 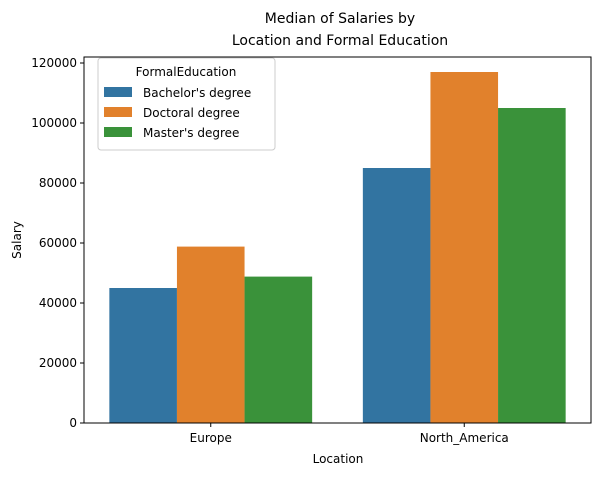 I want to click on y-axis-title: Salary, so click(x=17, y=240).